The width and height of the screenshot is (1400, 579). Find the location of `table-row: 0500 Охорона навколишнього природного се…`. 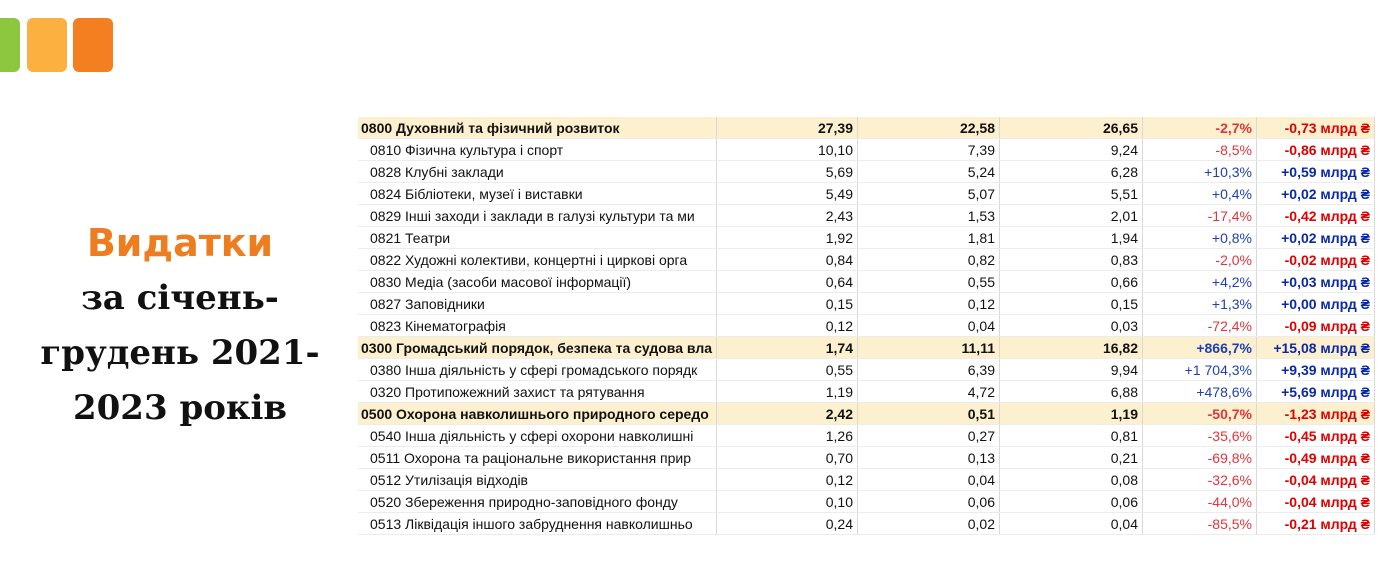

table-row: 0500 Охорона навколишнього природного се… is located at coordinates (866, 413).